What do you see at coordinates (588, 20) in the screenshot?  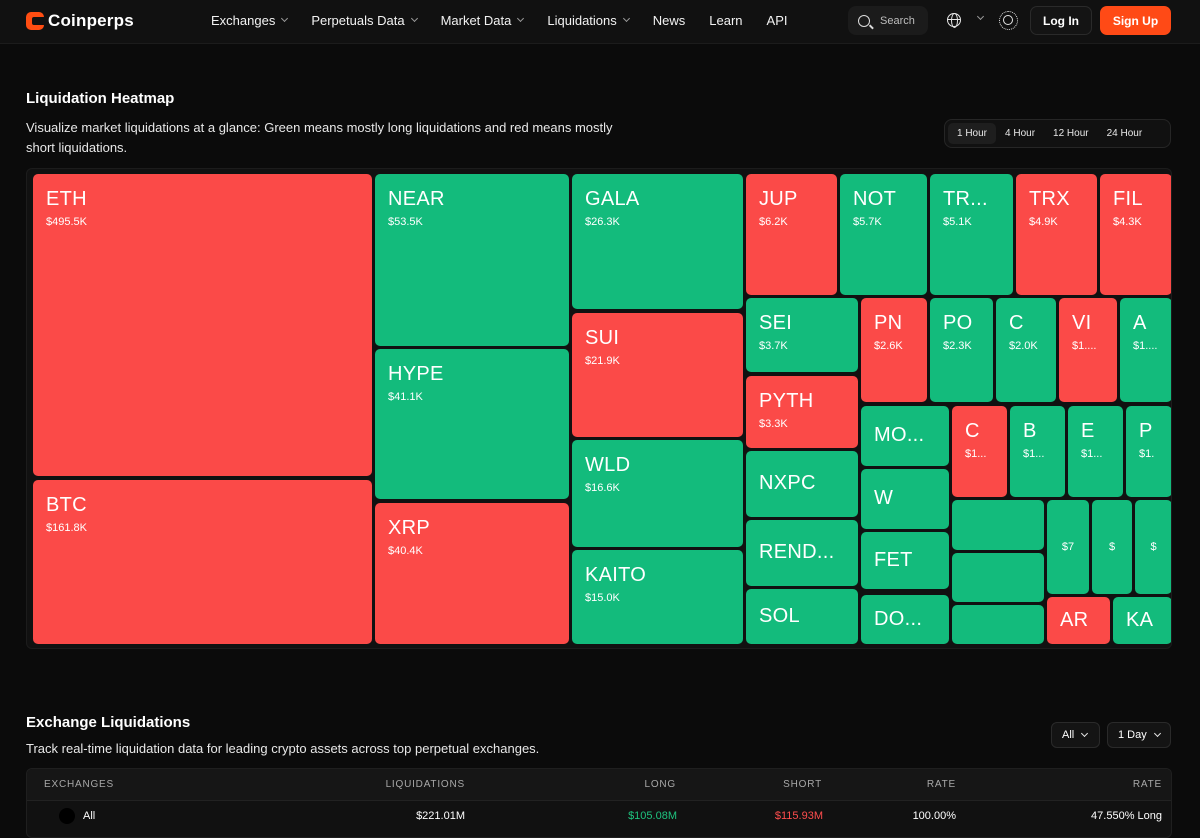 I see `nav-liquidations: Liquidations` at bounding box center [588, 20].